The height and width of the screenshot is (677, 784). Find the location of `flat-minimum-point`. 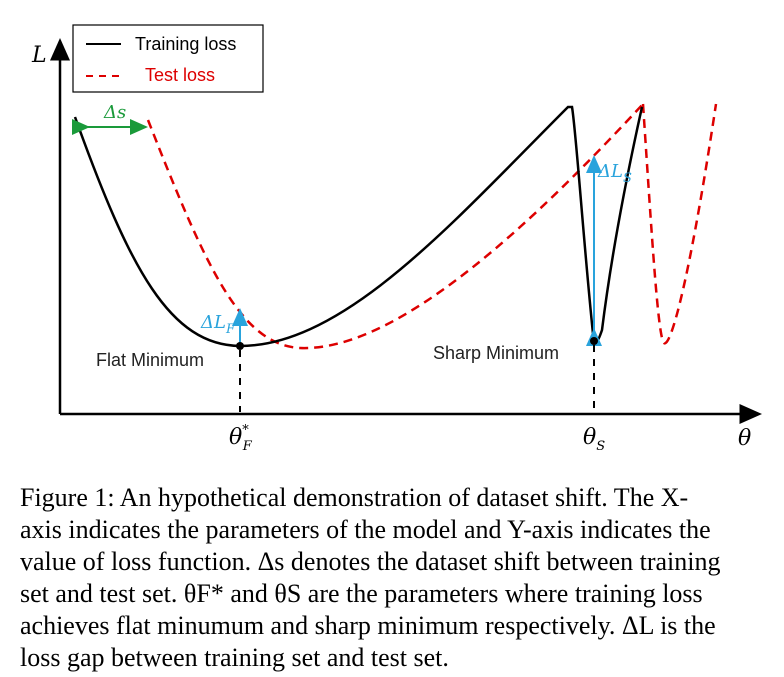

flat-minimum-point is located at coordinates (240, 346).